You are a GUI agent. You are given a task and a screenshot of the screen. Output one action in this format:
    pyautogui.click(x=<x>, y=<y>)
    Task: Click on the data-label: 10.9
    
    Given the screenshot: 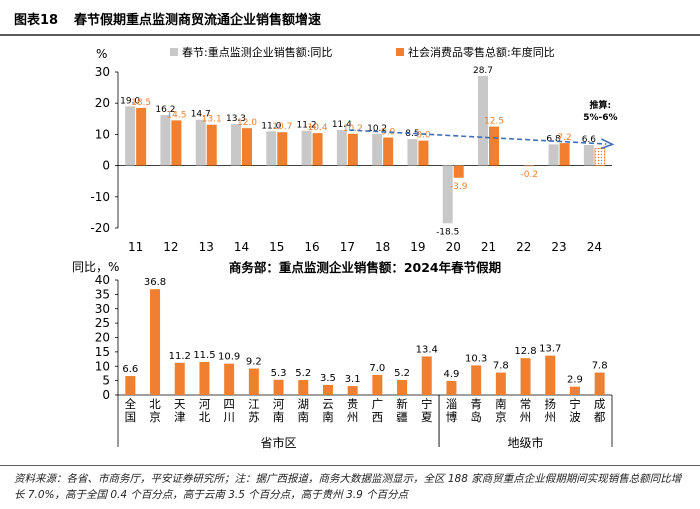 What is the action you would take?
    pyautogui.click(x=229, y=357)
    